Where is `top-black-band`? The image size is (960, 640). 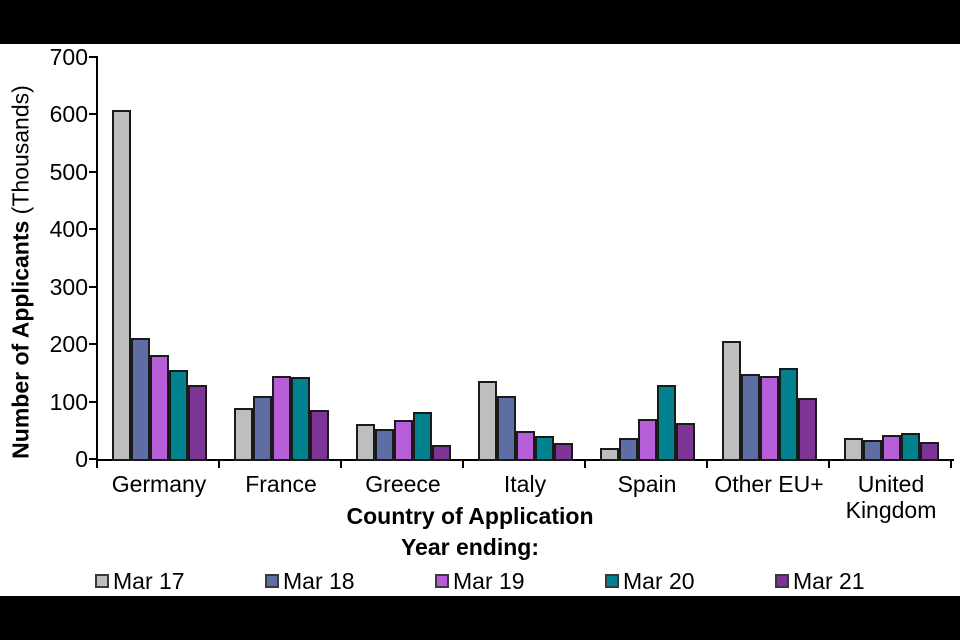
top-black-band is located at coordinates (480, 22).